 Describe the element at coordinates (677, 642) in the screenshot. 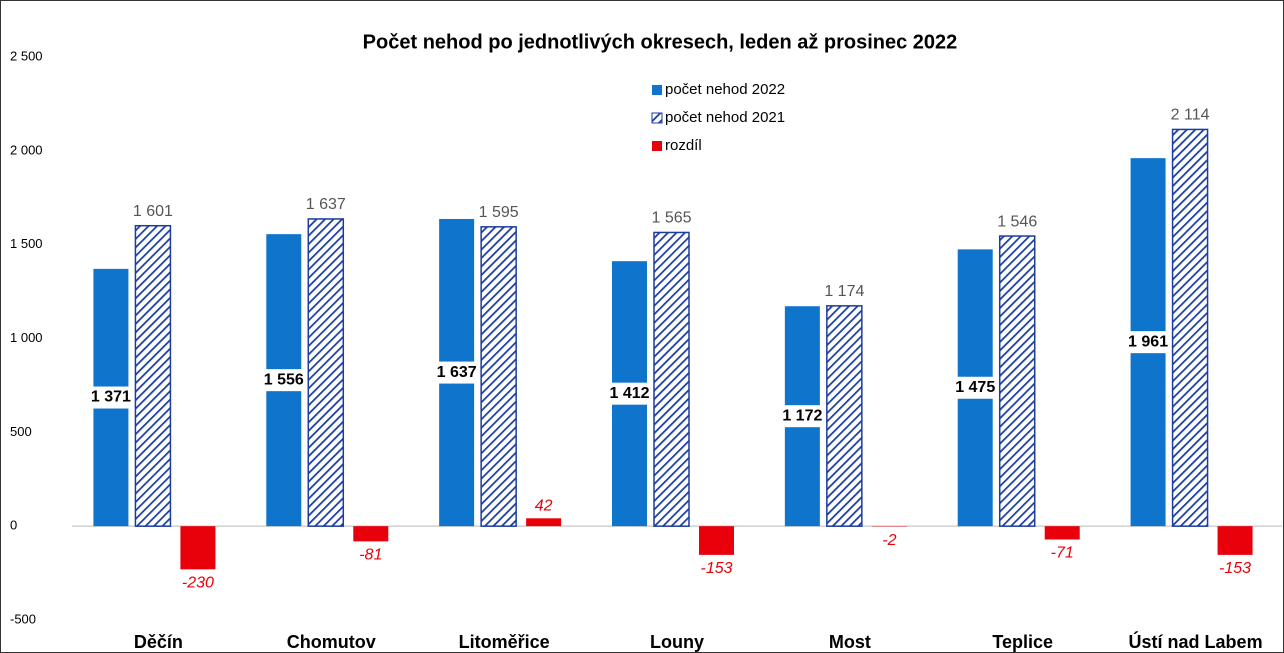

I see `x-tick-label: Louny` at that location.